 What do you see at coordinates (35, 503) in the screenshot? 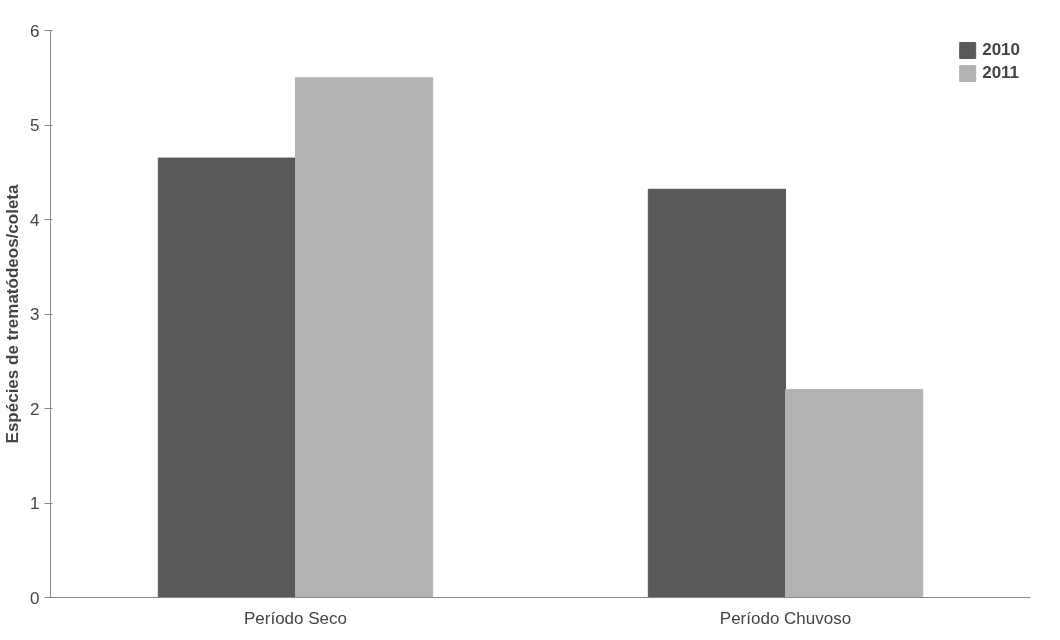
I see `y-tick-label: 1` at bounding box center [35, 503].